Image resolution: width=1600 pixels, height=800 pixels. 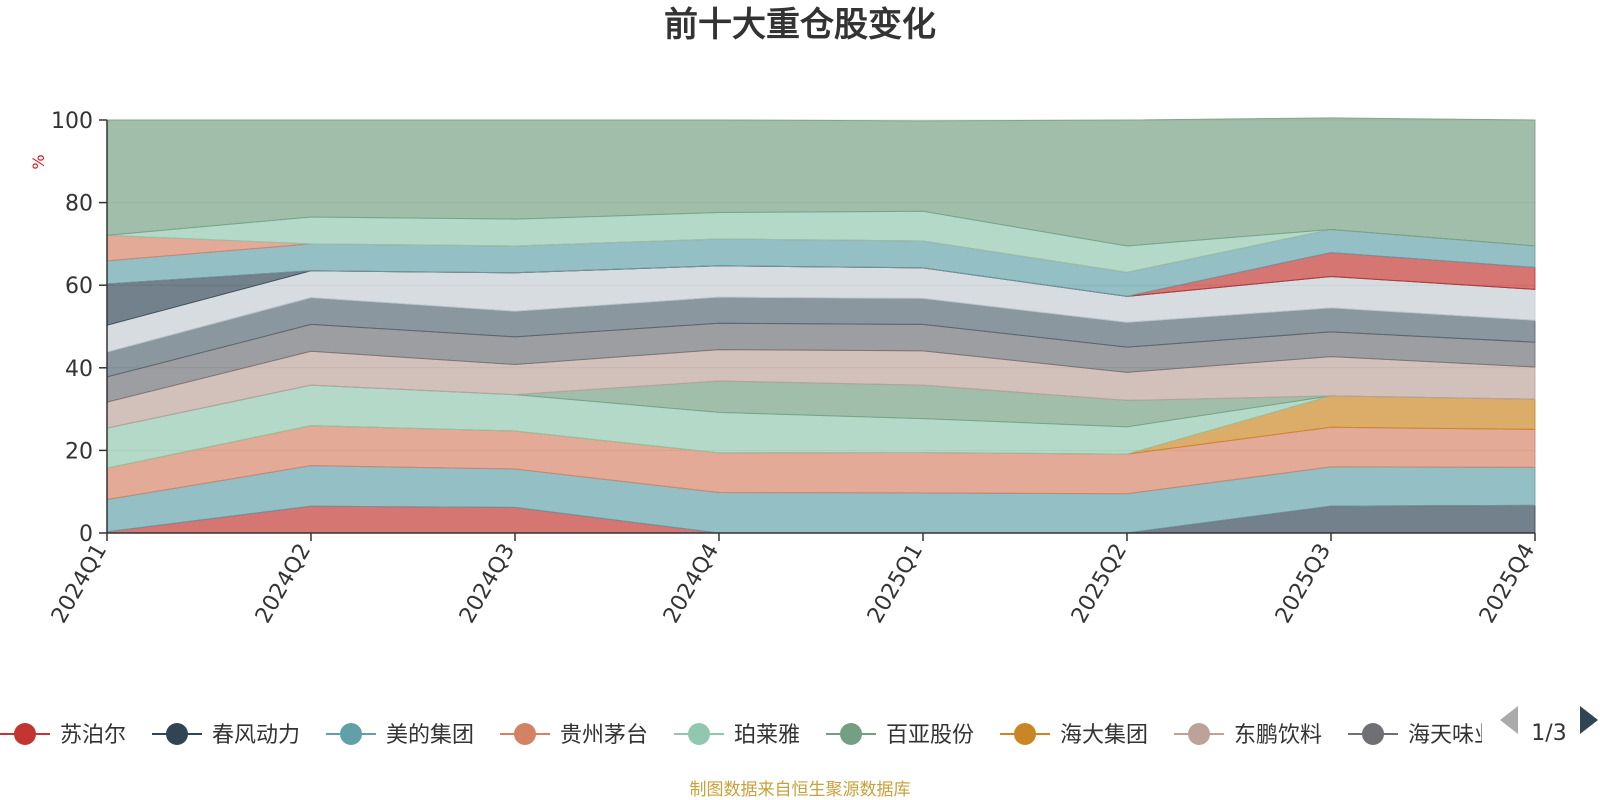 I want to click on legend-item: 苏泊尔, so click(x=63, y=735).